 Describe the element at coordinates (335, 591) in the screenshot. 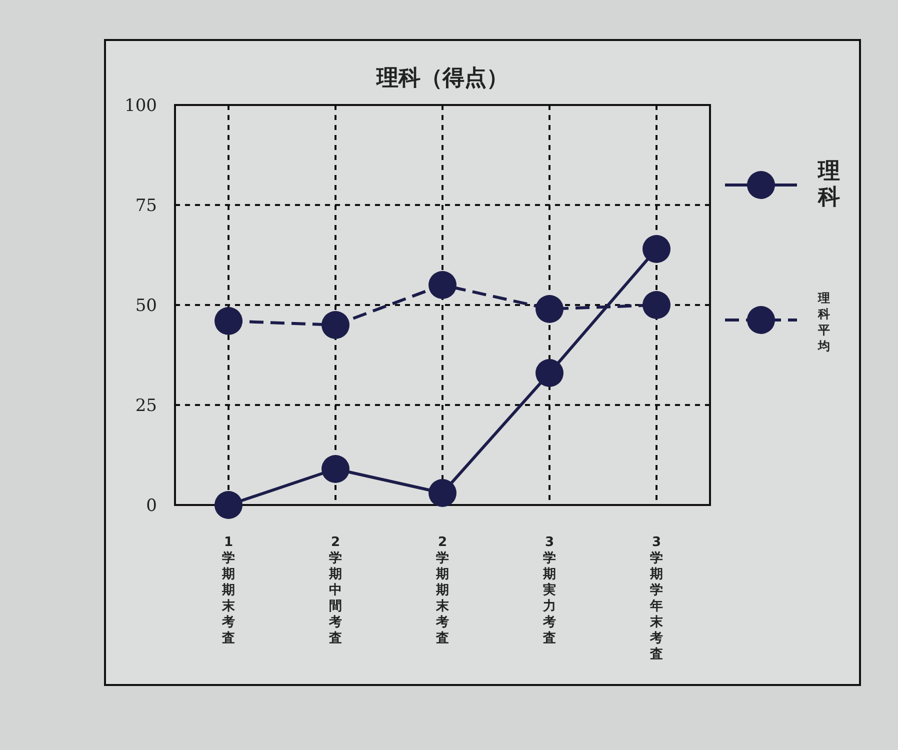

I see `x-tick-label: 2学期中間考査` at that location.